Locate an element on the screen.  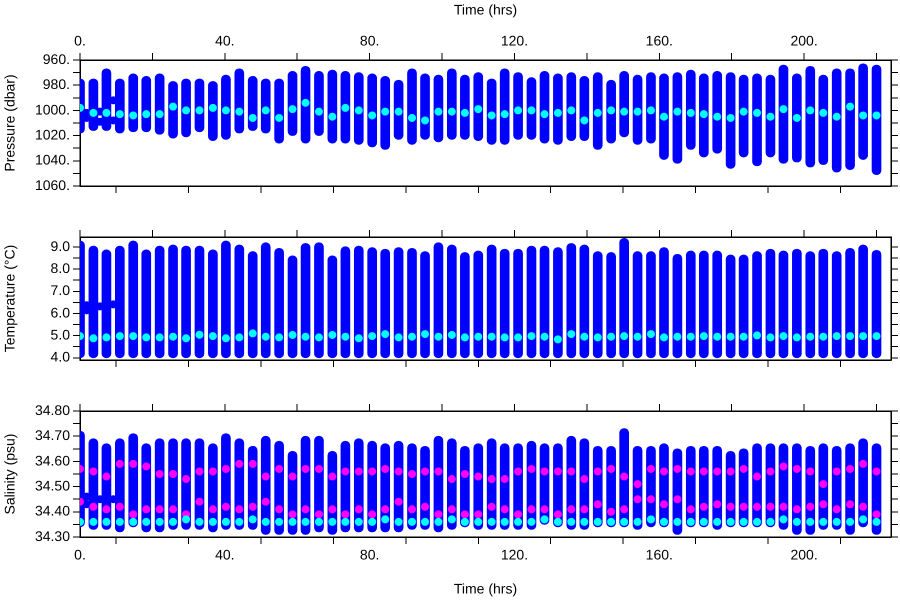
x-tick-label: 120. is located at coordinates (514, 554).